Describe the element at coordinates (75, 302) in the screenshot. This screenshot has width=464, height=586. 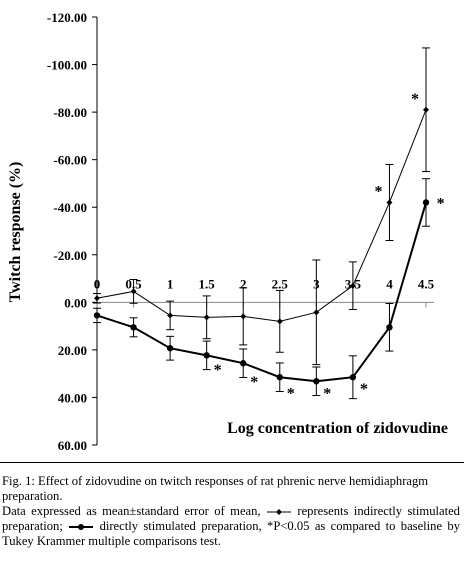
I see `y-tick-label: 0.00` at that location.